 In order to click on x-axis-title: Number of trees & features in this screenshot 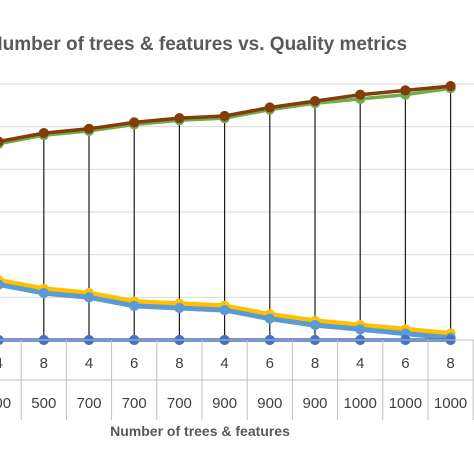, I will do `click(200, 431)`.